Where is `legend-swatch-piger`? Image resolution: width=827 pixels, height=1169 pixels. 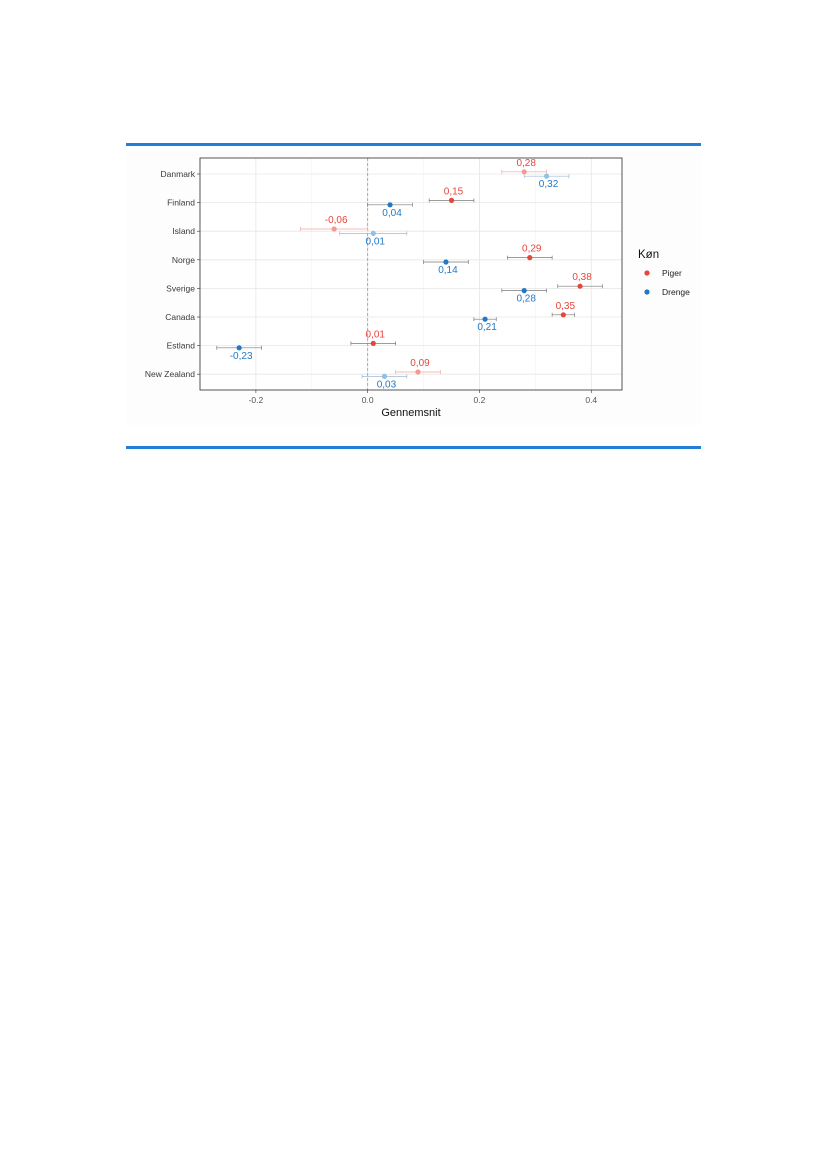
legend-swatch-piger is located at coordinates (647, 273).